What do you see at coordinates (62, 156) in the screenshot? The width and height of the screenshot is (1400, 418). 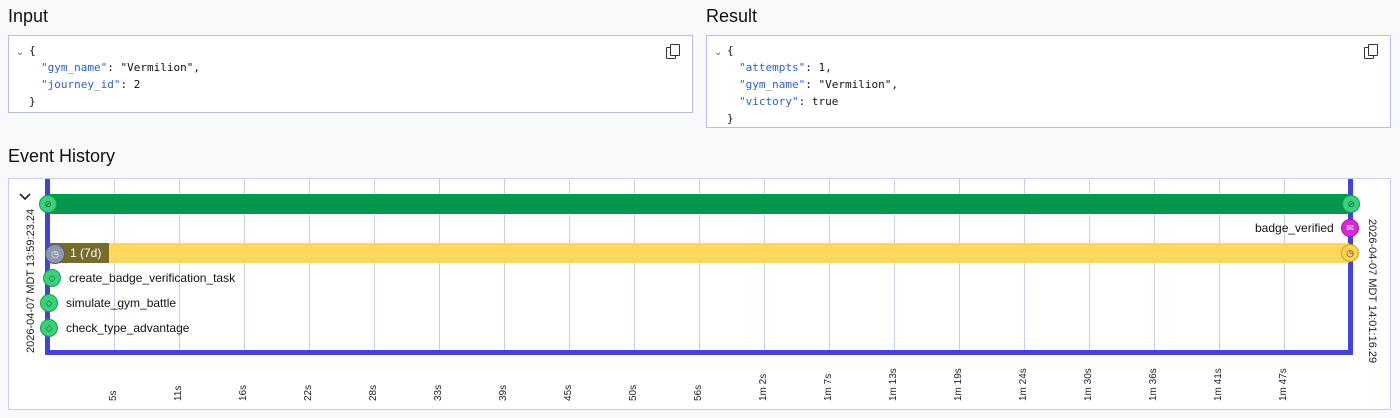 I see `event-history-title: Event History` at bounding box center [62, 156].